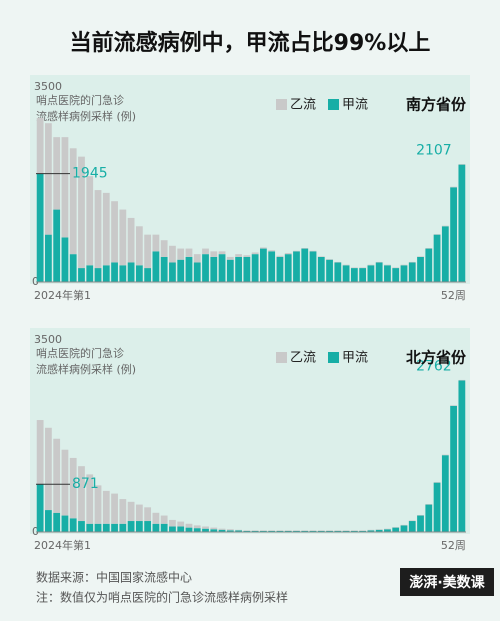  I want to click on y-tick-label: 0, so click(35, 531).